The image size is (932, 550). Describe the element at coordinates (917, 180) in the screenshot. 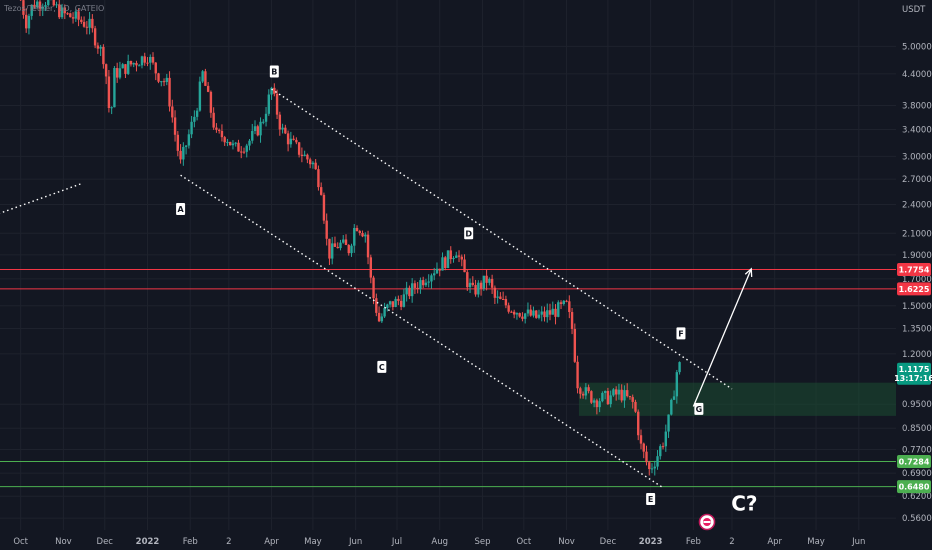

I see `price-tick-label: 2.7000` at that location.